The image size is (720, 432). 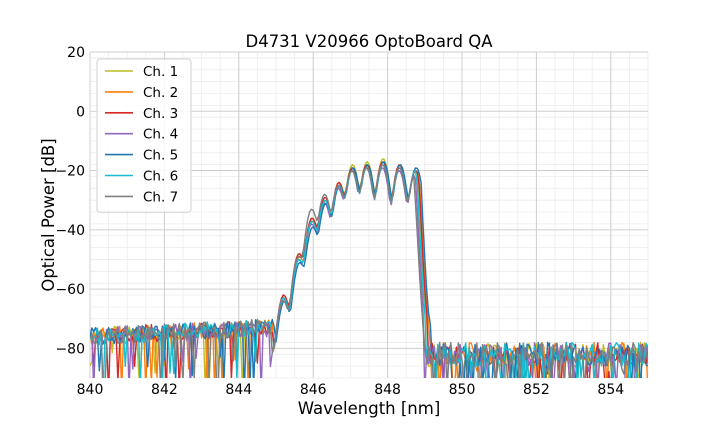 I want to click on y-tick-label: −60, so click(x=70, y=290).